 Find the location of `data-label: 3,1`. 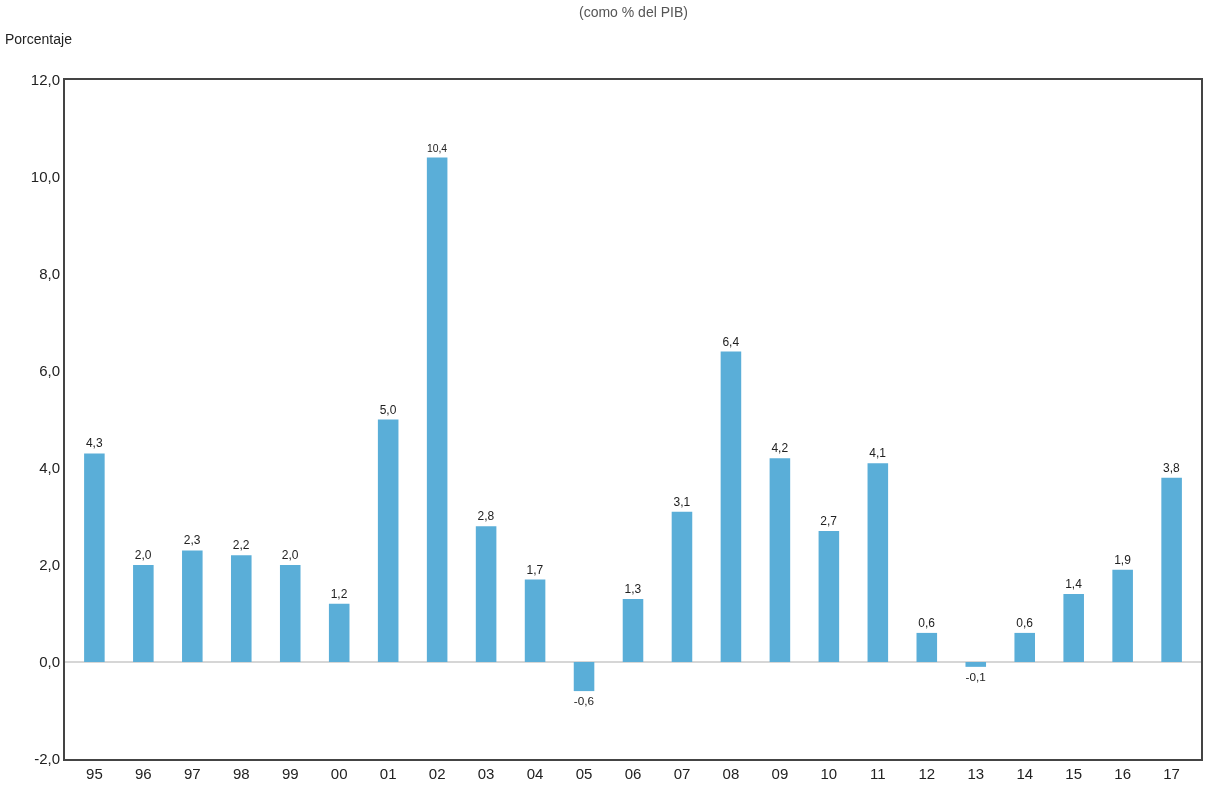

data-label: 3,1 is located at coordinates (682, 501).